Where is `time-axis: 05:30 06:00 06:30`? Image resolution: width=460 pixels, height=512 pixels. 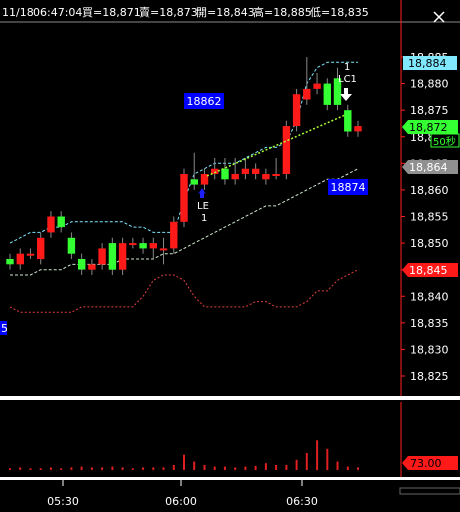 time-axis: 05:30 06:00 06:30 is located at coordinates (182, 494).